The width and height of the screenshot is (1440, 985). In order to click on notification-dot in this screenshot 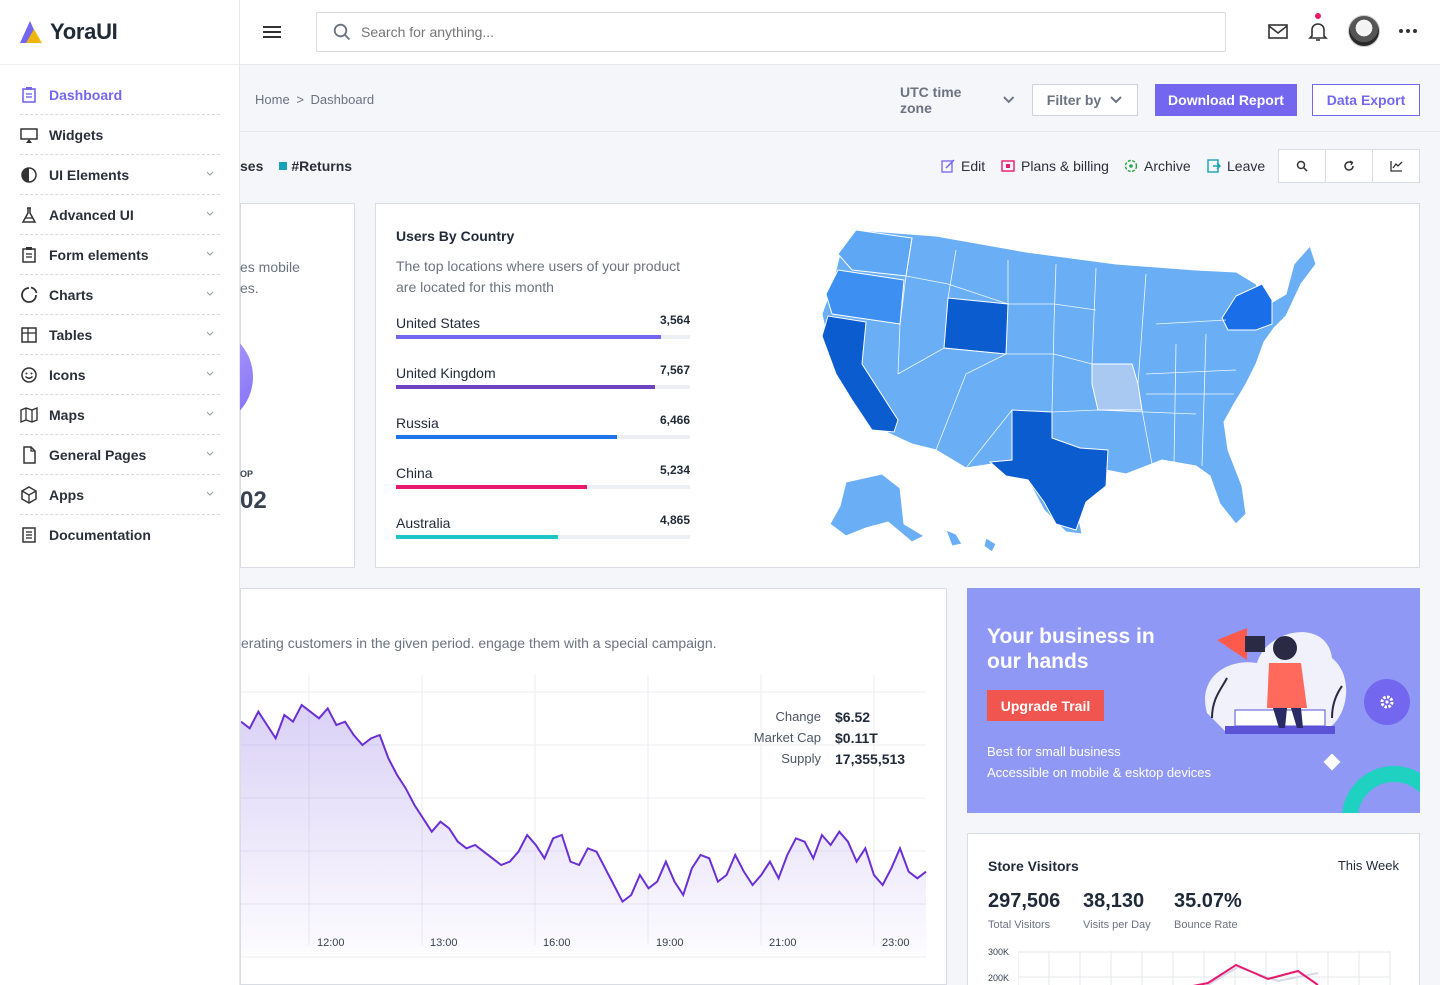, I will do `click(1318, 16)`.